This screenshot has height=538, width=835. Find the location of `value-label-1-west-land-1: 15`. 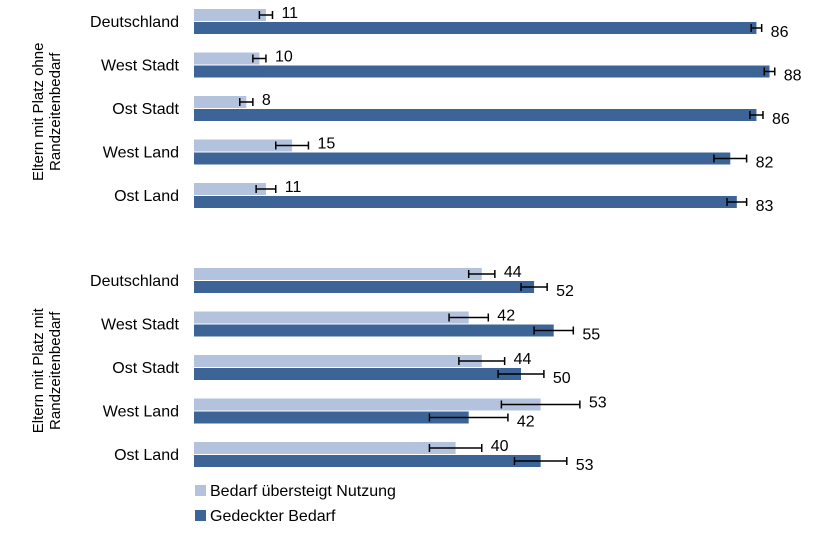

value-label-1-west-land-1: 15 is located at coordinates (326, 144).